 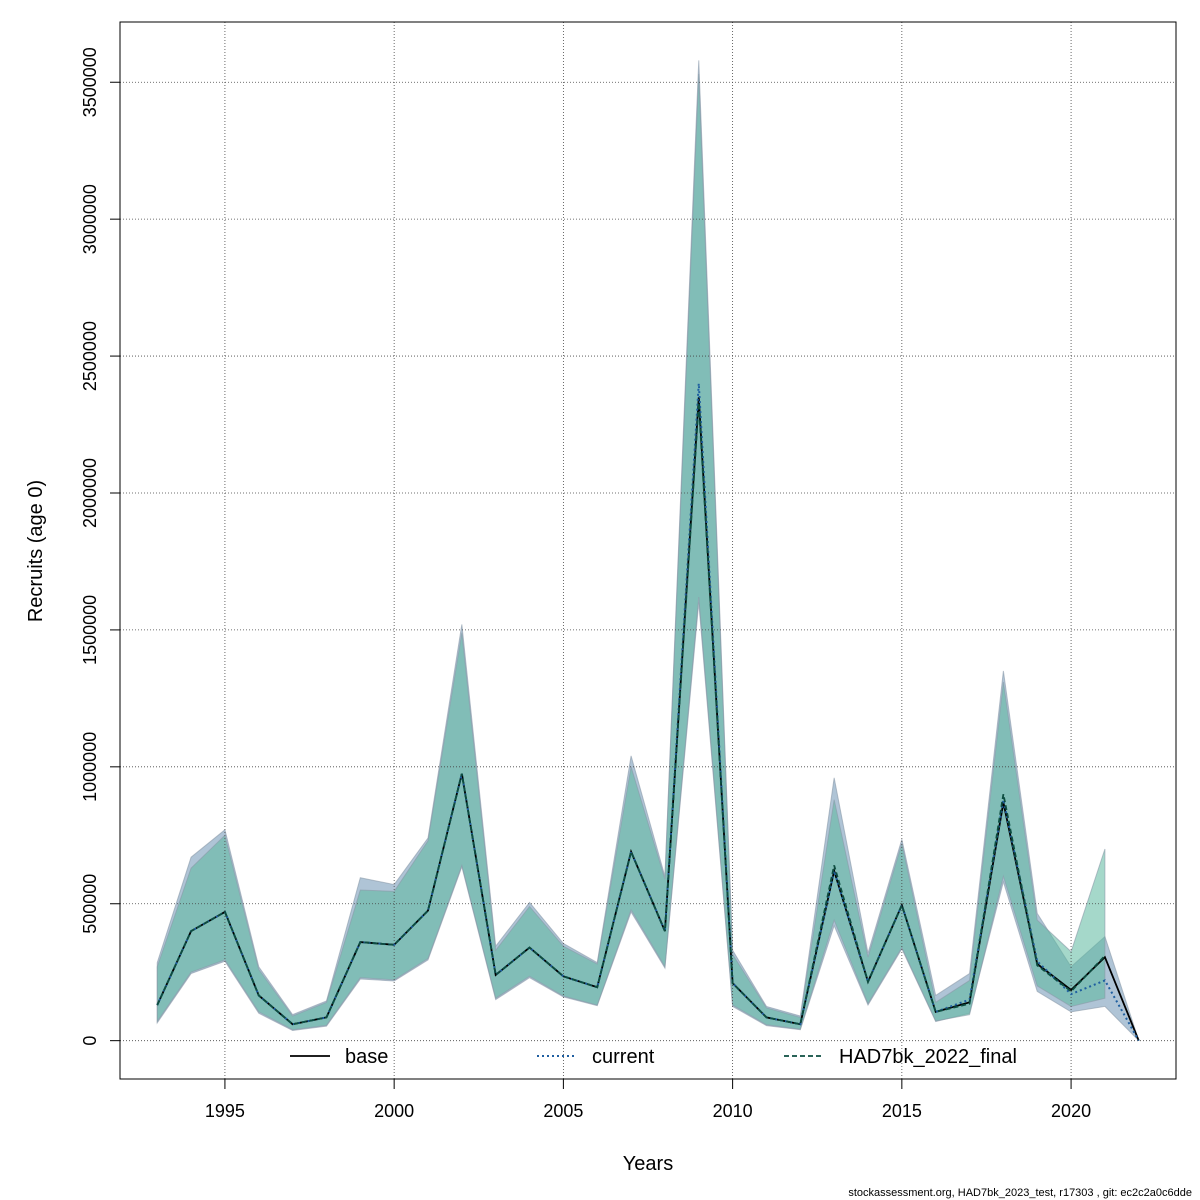 I want to click on x-tick-label: 2015, so click(x=902, y=1111).